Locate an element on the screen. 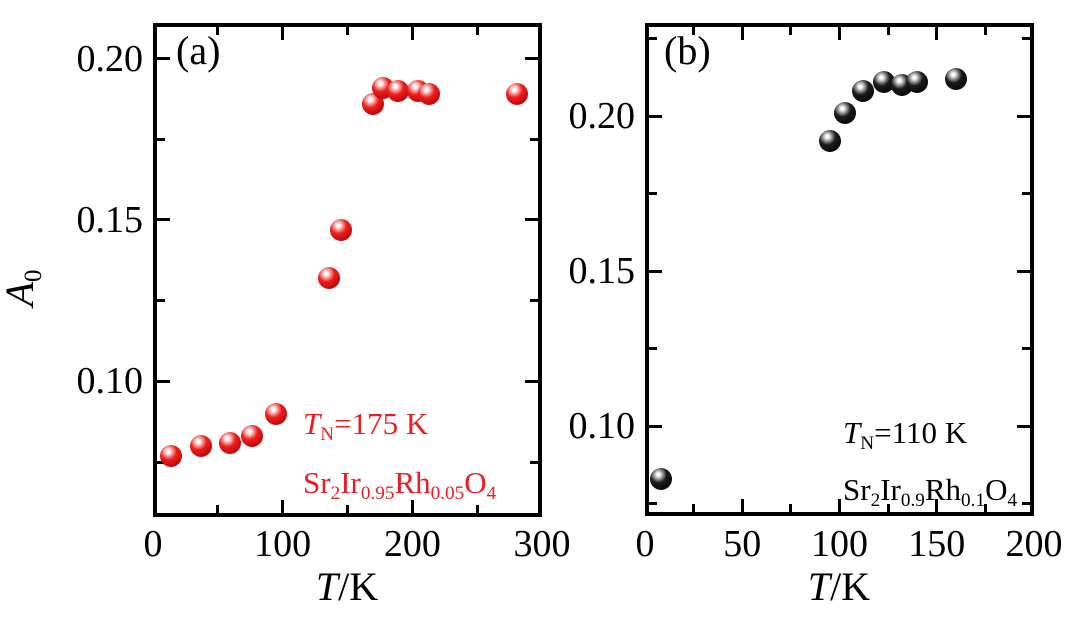  text-fragment: 0 is located at coordinates (33, 275).